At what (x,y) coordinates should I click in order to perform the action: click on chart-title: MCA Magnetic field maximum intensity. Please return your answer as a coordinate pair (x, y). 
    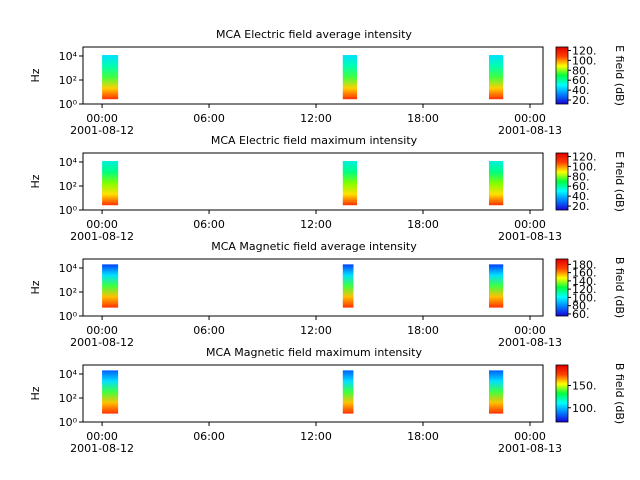
    Looking at the image, I should click on (314, 352).